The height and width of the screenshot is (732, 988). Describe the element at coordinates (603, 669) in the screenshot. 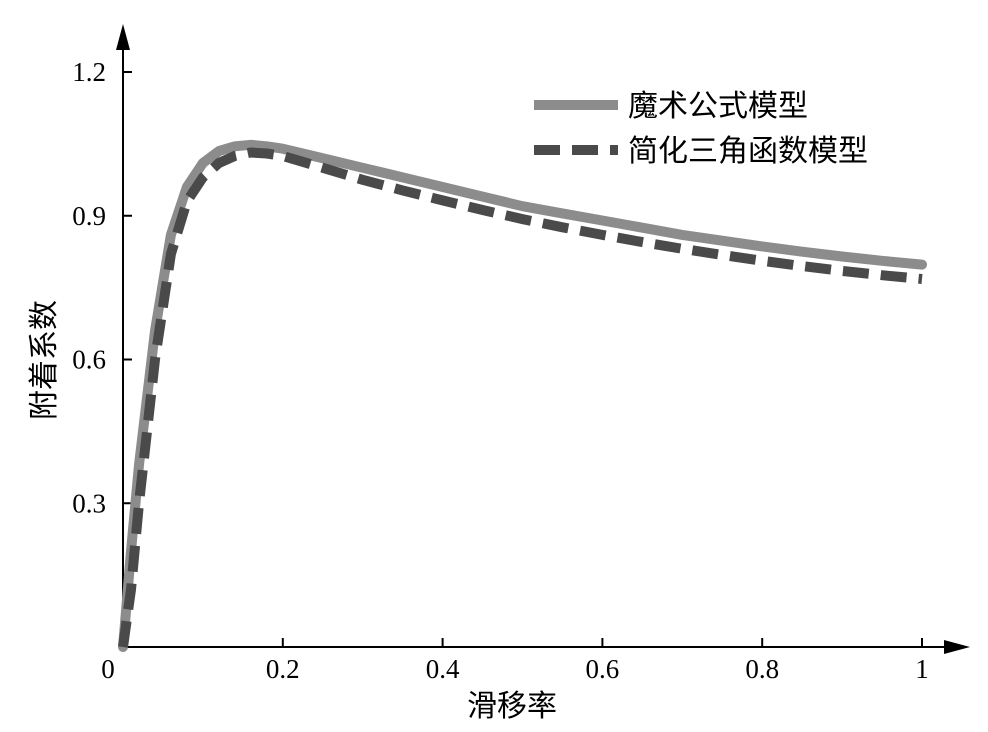

I see `x-tick-label: 0.6` at that location.